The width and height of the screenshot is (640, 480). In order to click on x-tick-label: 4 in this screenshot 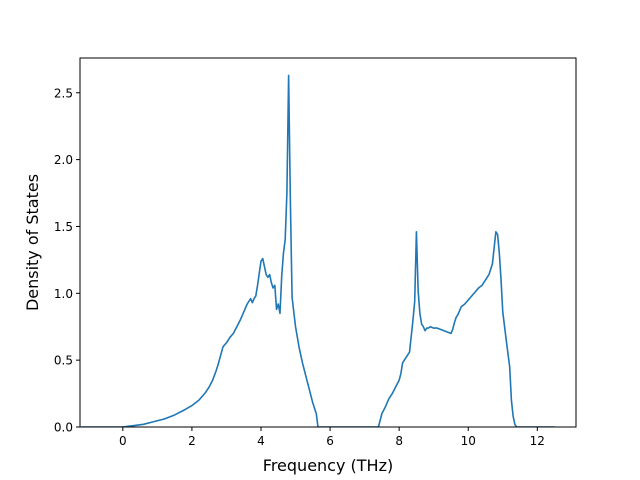, I will do `click(261, 441)`.